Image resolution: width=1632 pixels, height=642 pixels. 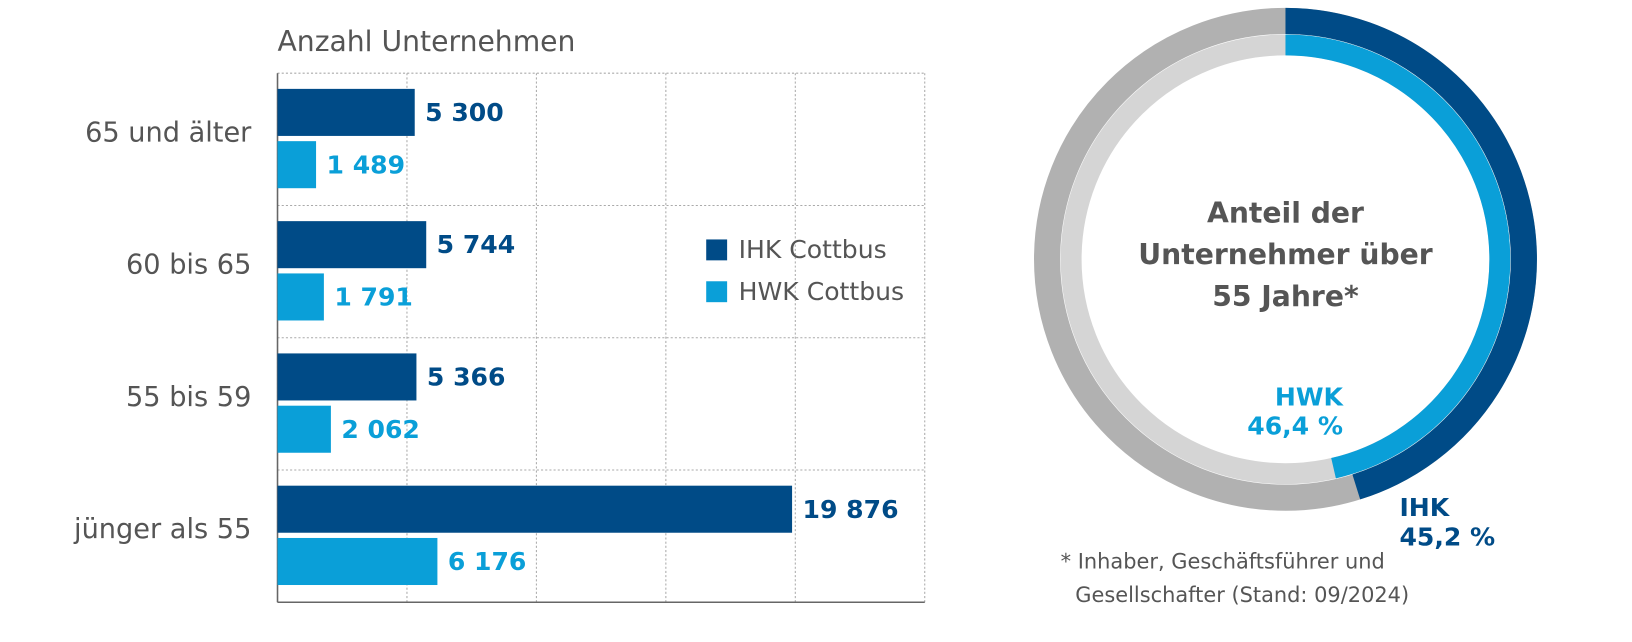 What do you see at coordinates (464, 112) in the screenshot?
I see `value-label: 5 300` at bounding box center [464, 112].